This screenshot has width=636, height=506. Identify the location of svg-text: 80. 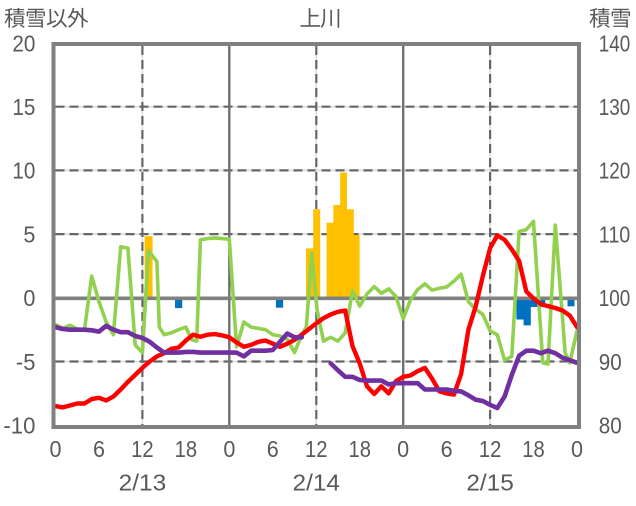
(610, 426).